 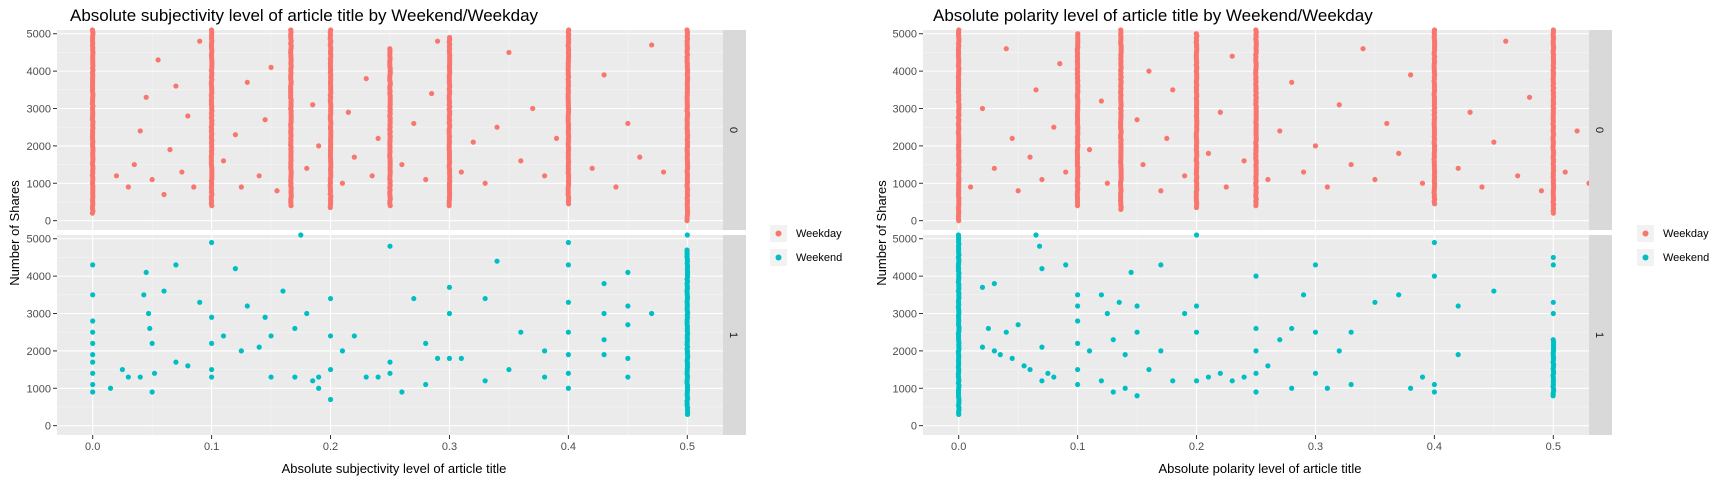 What do you see at coordinates (48, 222) in the screenshot?
I see `y-tick-label: 0` at bounding box center [48, 222].